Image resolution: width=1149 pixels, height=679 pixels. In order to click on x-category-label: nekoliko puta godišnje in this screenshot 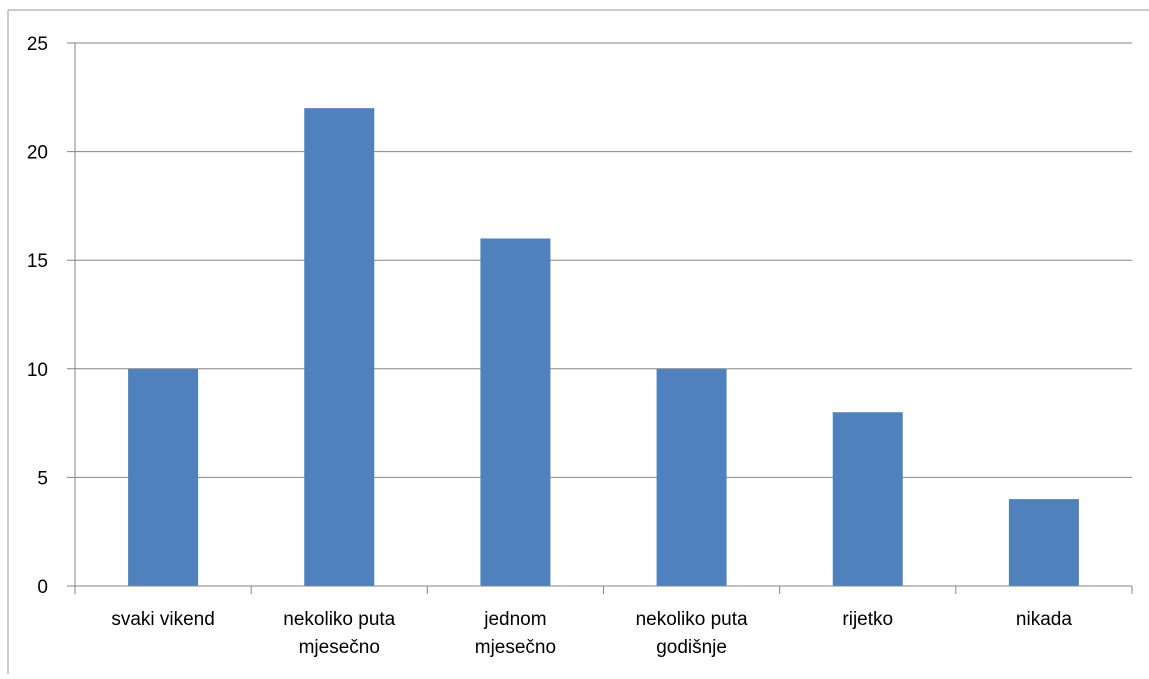, I will do `click(692, 633)`.